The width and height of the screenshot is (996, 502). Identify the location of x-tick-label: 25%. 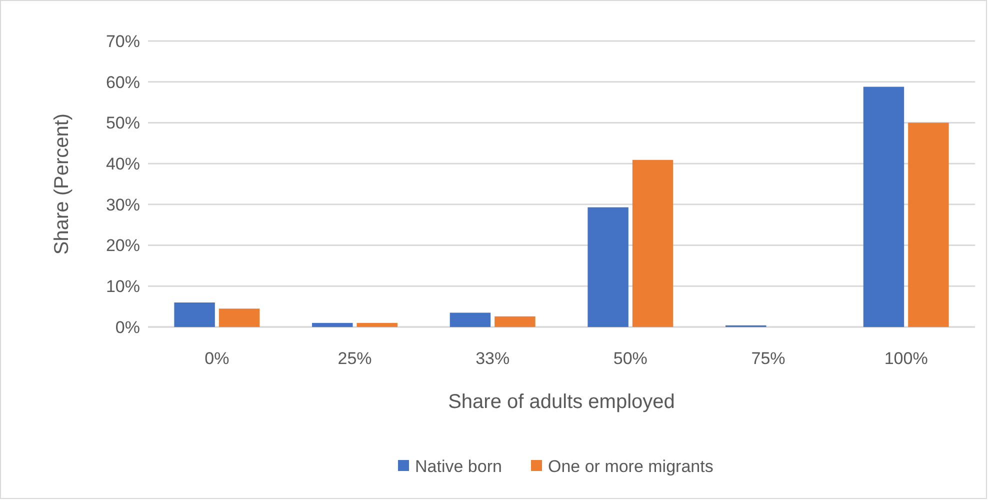
(355, 358).